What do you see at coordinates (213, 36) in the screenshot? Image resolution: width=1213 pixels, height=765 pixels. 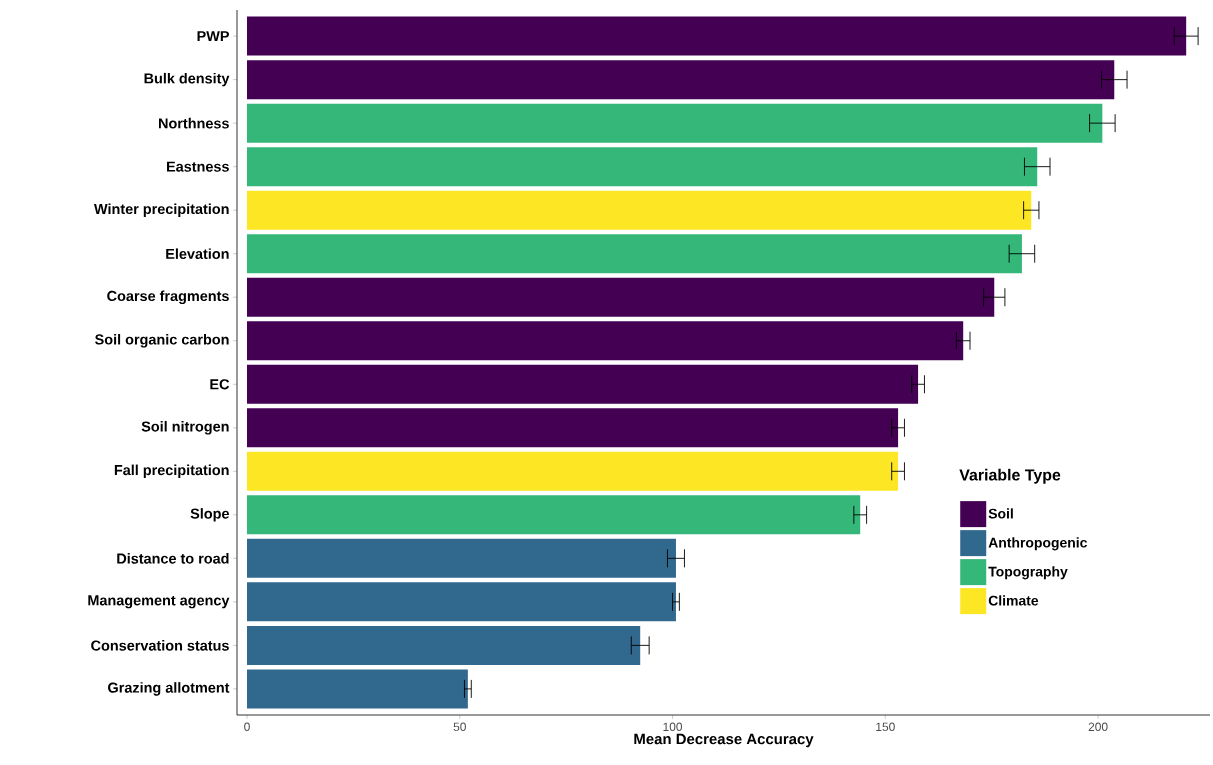 I see `y-tick-label: PWP` at bounding box center [213, 36].